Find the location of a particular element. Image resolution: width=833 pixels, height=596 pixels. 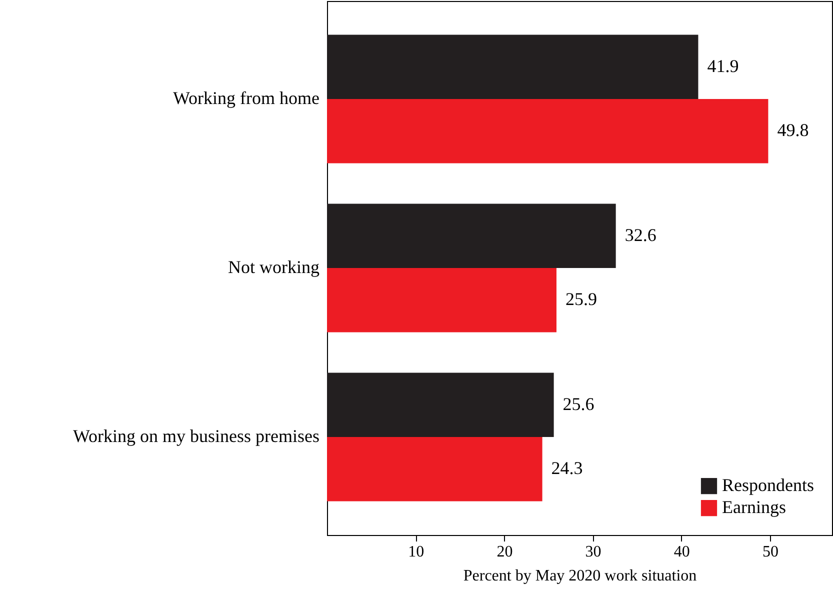

data-label: 24.3 is located at coordinates (567, 468).